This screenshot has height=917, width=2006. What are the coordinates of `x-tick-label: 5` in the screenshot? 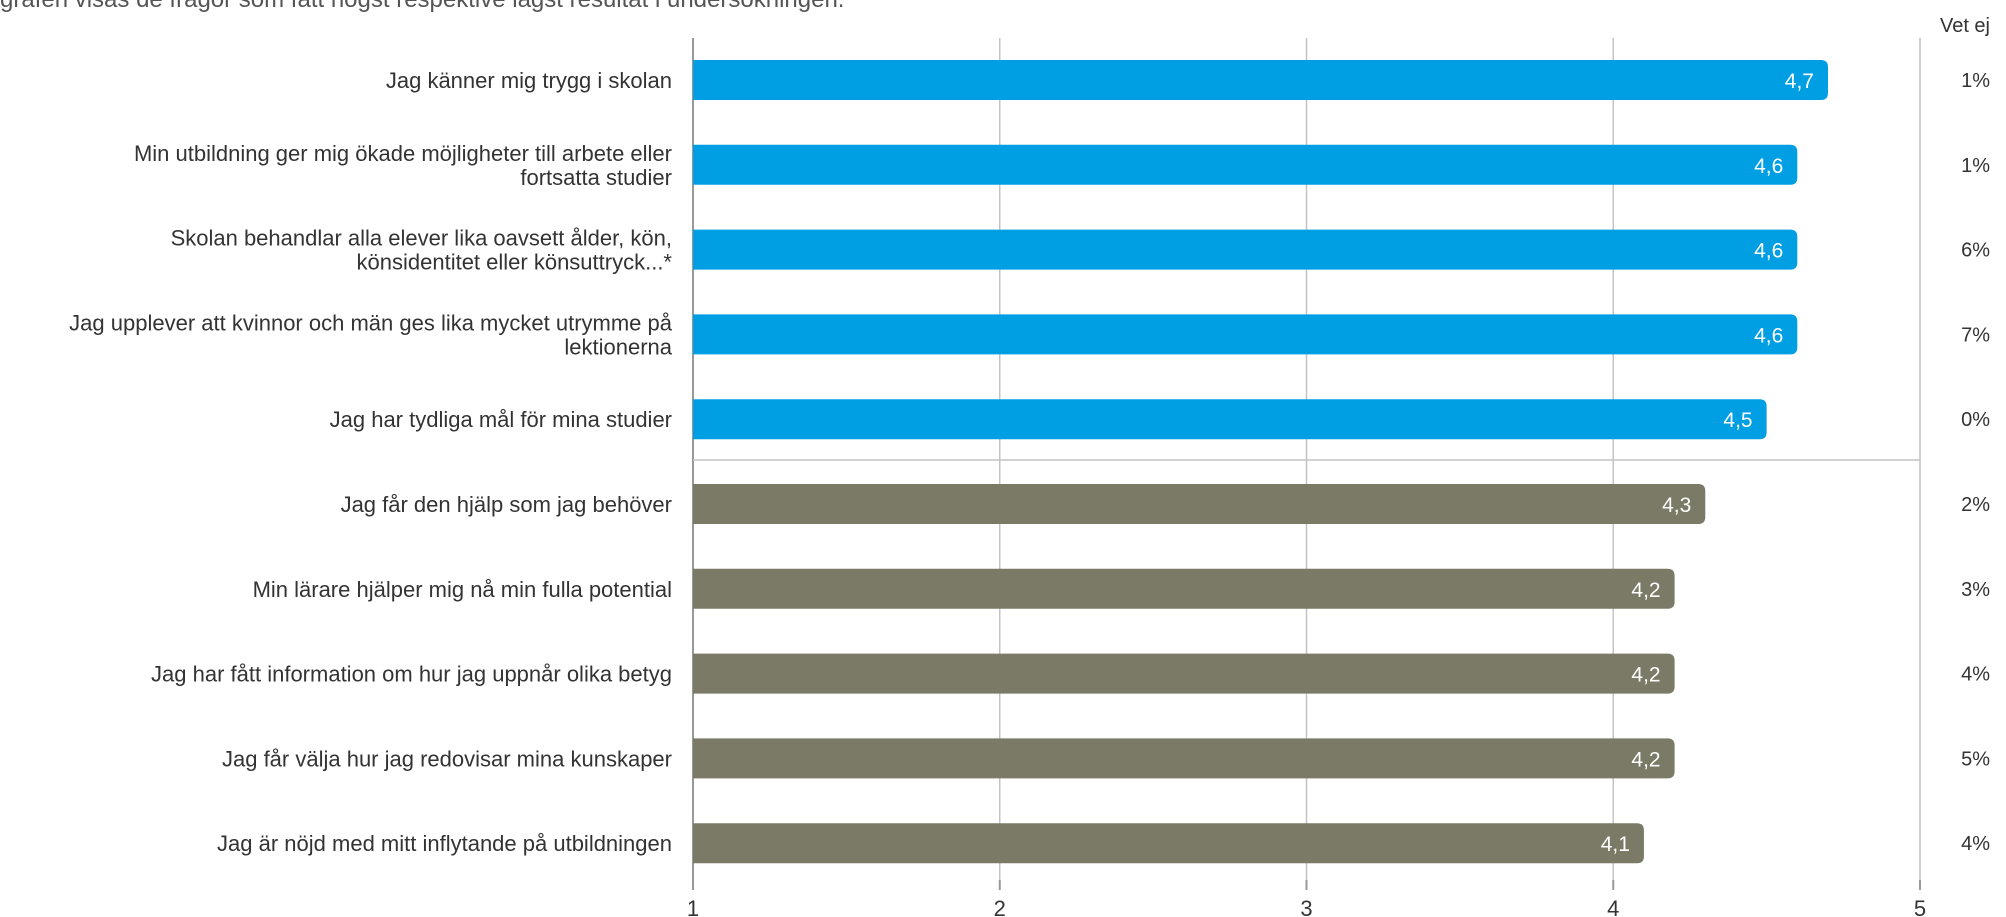 It's located at (1920, 906).